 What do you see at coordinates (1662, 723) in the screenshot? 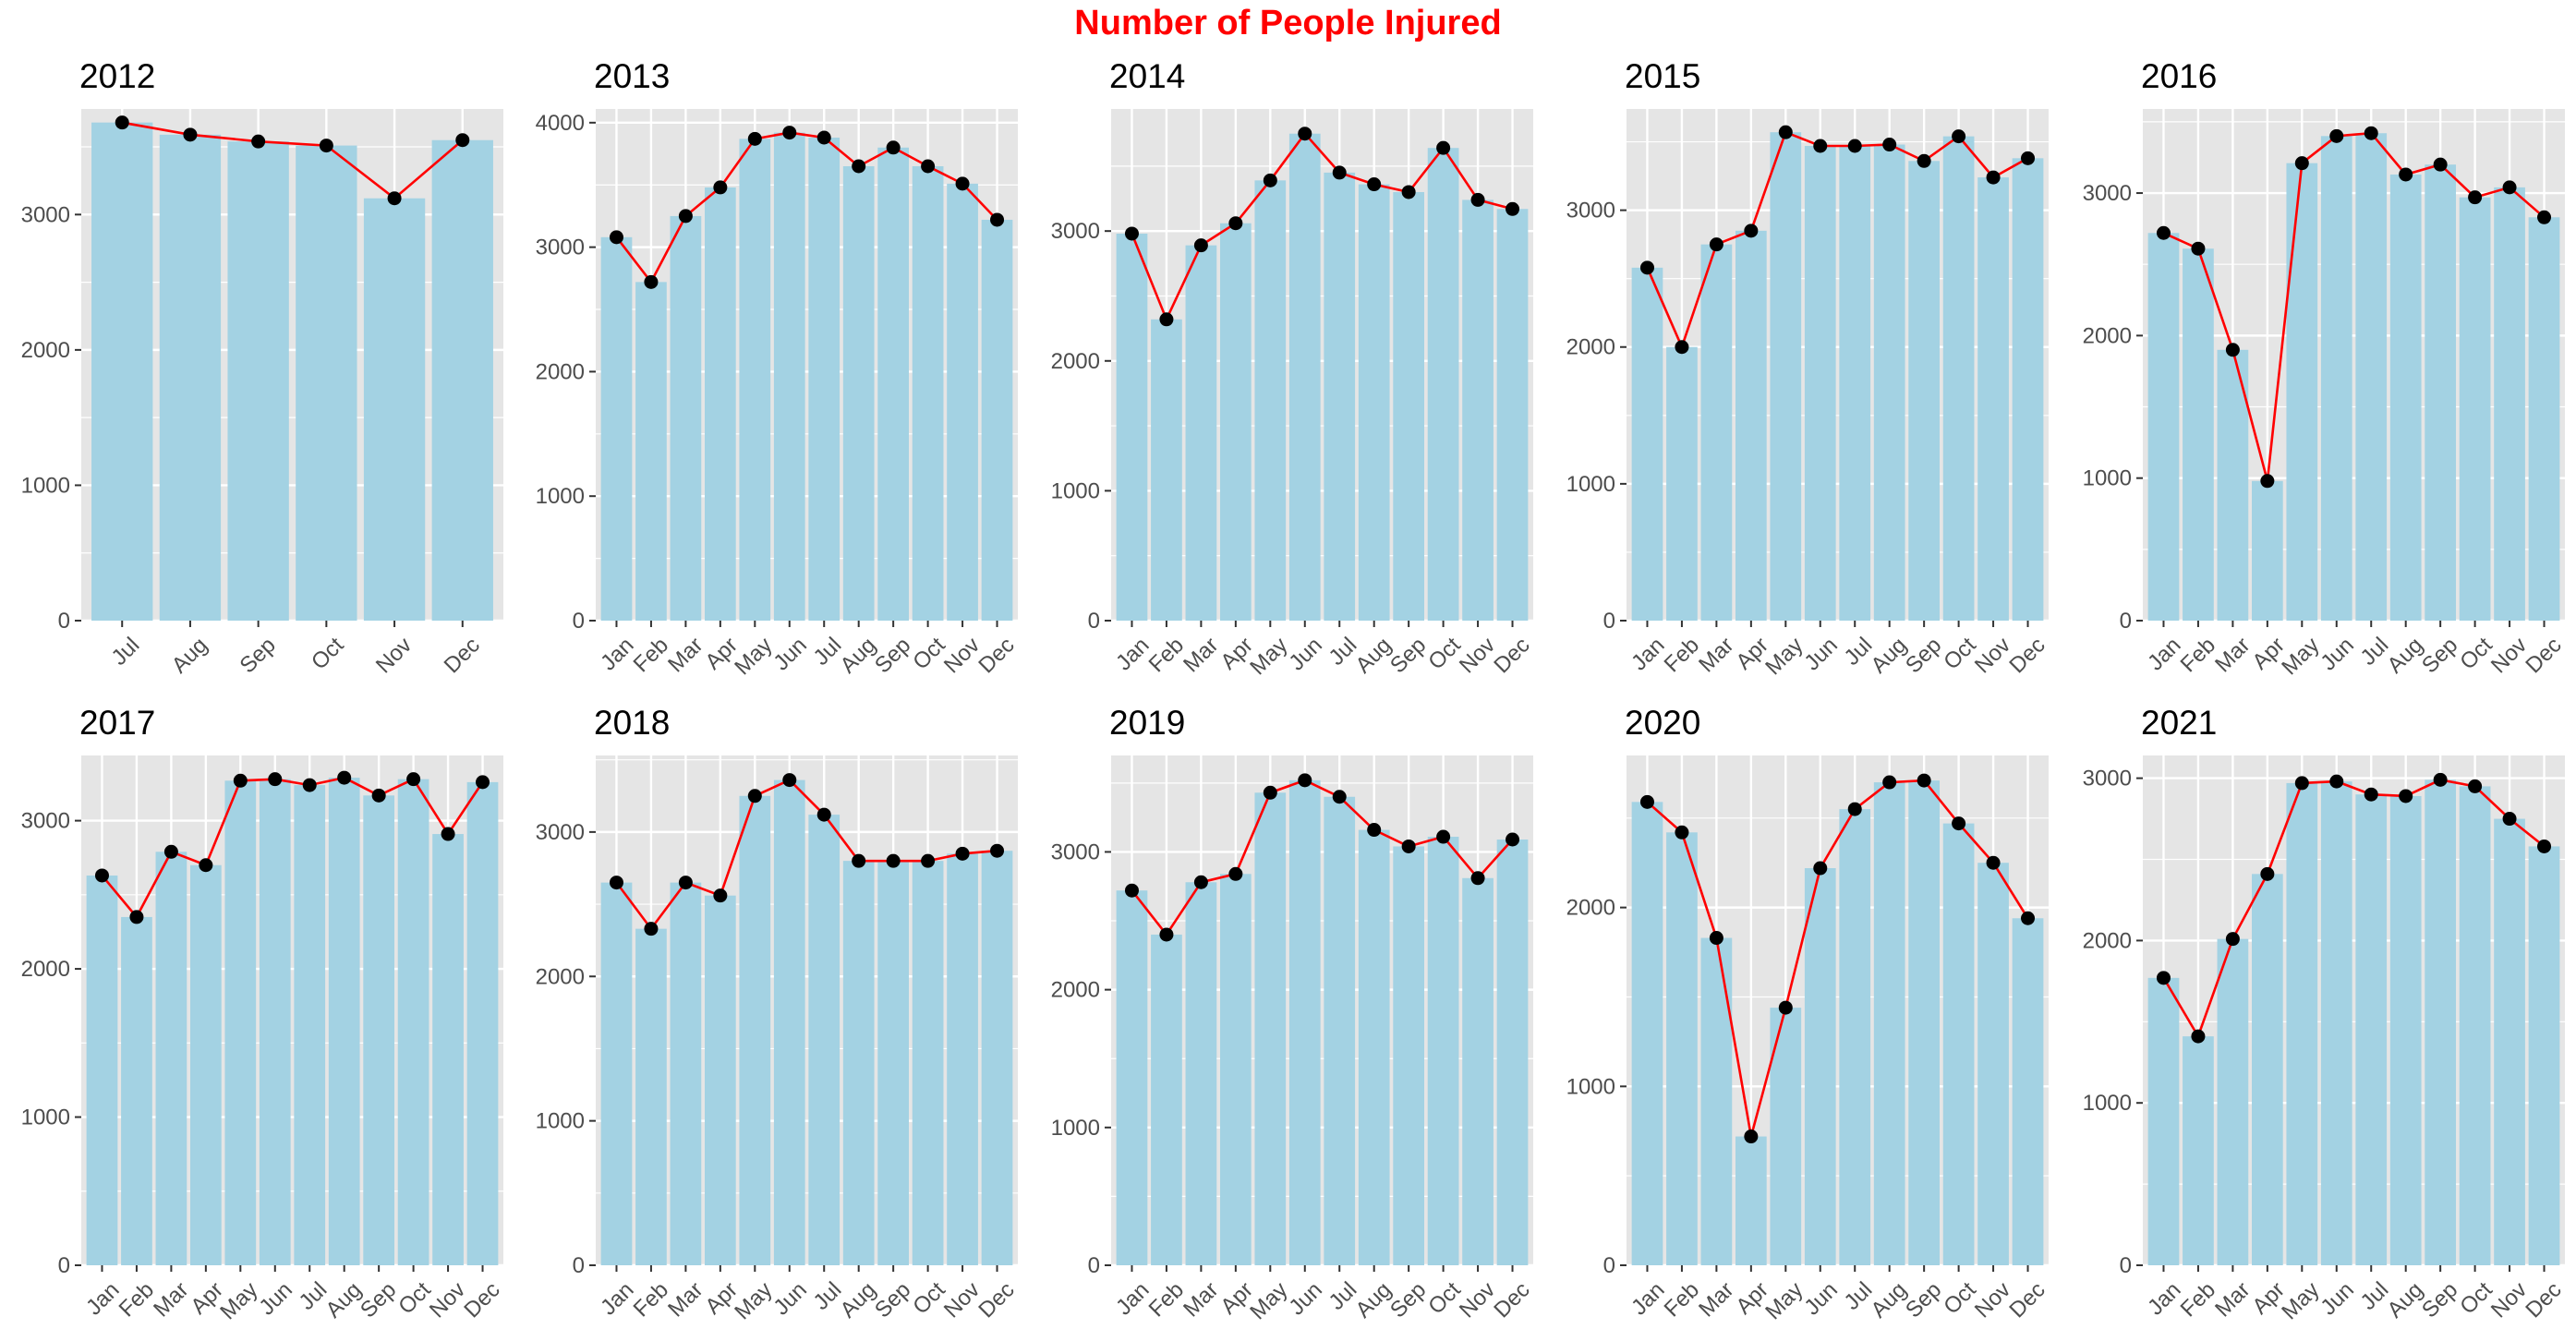
I see `panel-title: 2020` at bounding box center [1662, 723].